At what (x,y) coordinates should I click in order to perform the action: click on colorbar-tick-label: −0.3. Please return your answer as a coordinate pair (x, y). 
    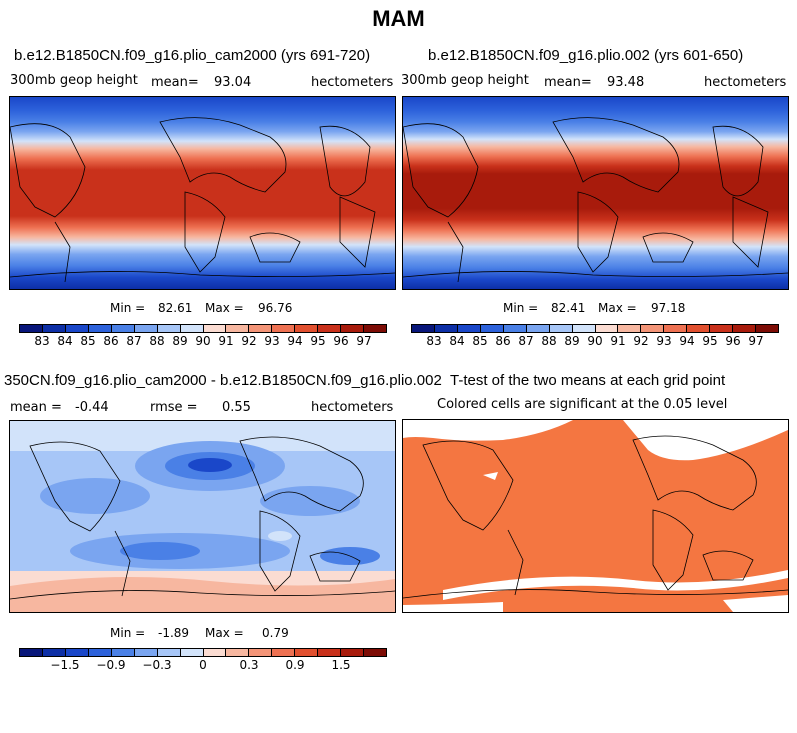
    Looking at the image, I should click on (157, 665).